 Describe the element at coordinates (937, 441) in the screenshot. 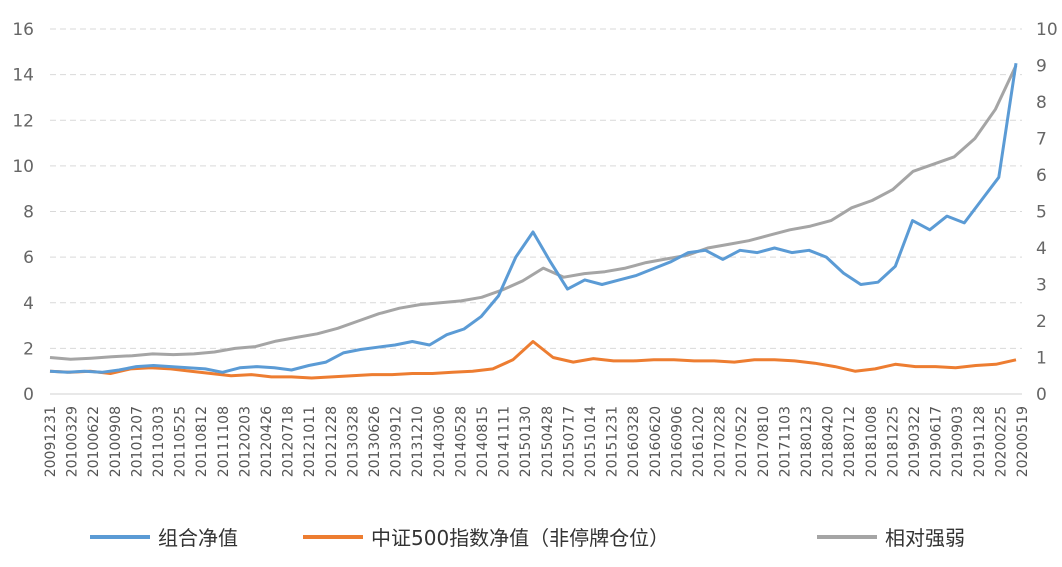

I see `x-tick-label: 20190617` at that location.